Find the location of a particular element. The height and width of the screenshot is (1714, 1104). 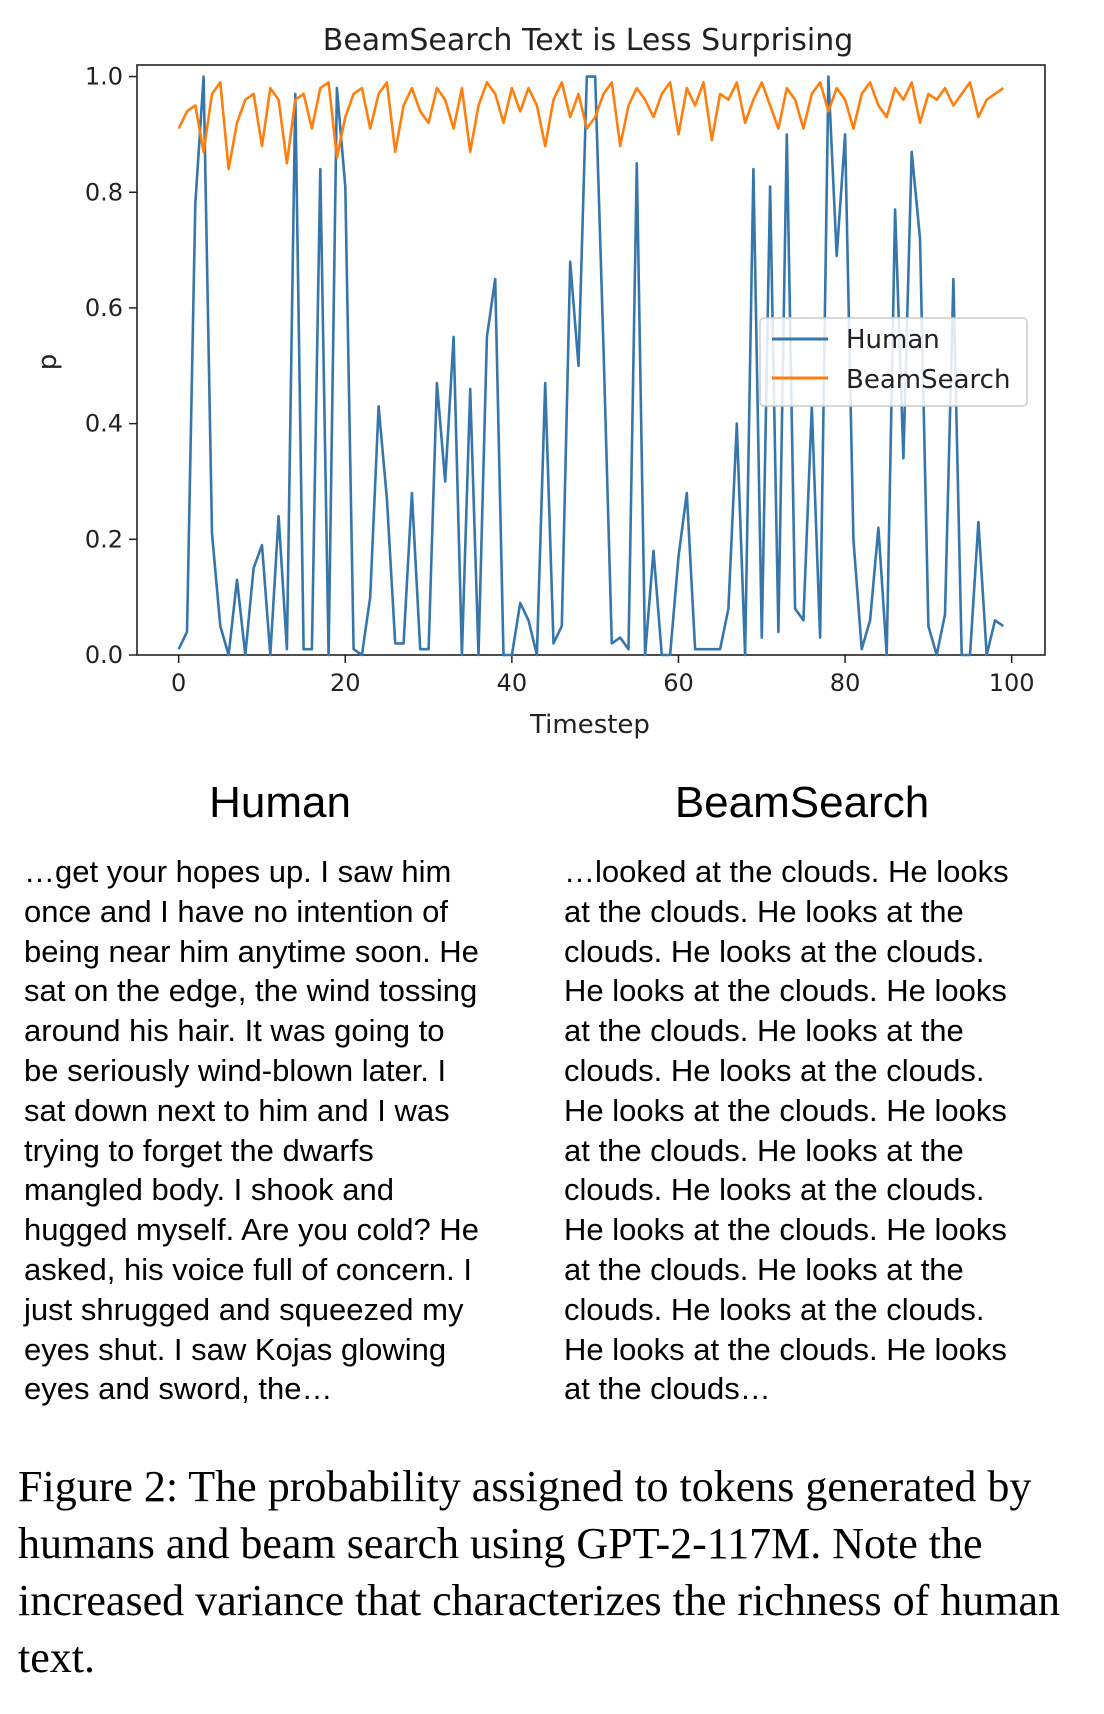

y-tick-label: 1.0 is located at coordinates (104, 77).